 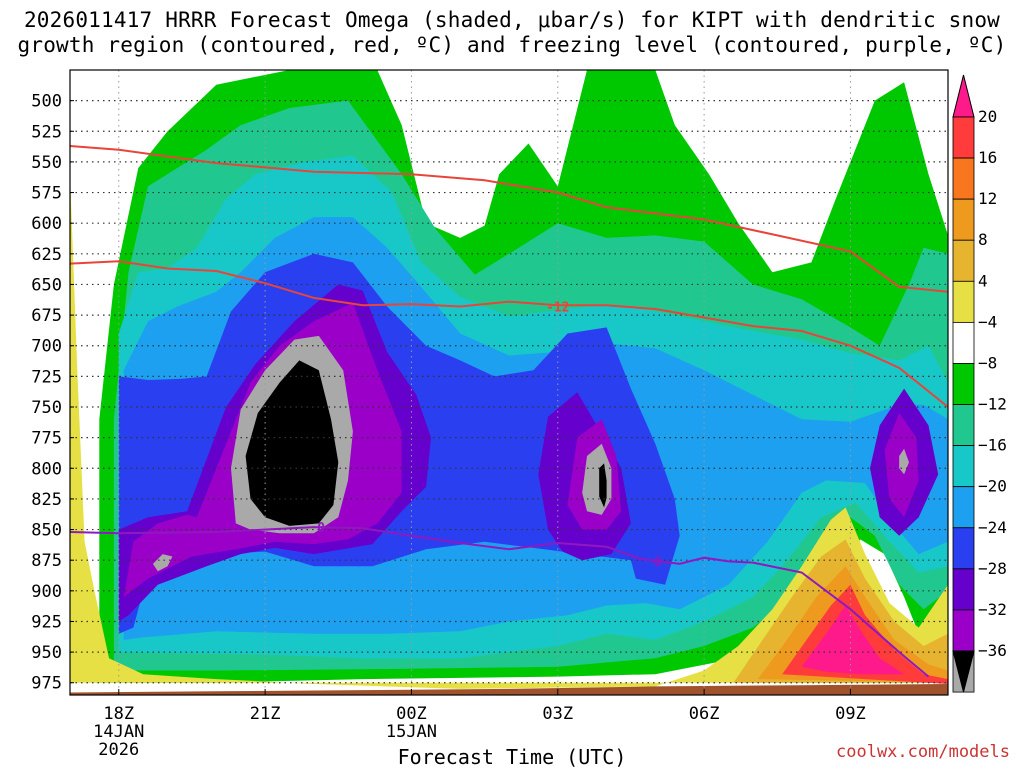 What do you see at coordinates (987, 116) in the screenshot?
I see `colorbar-label-0: 20` at bounding box center [987, 116].